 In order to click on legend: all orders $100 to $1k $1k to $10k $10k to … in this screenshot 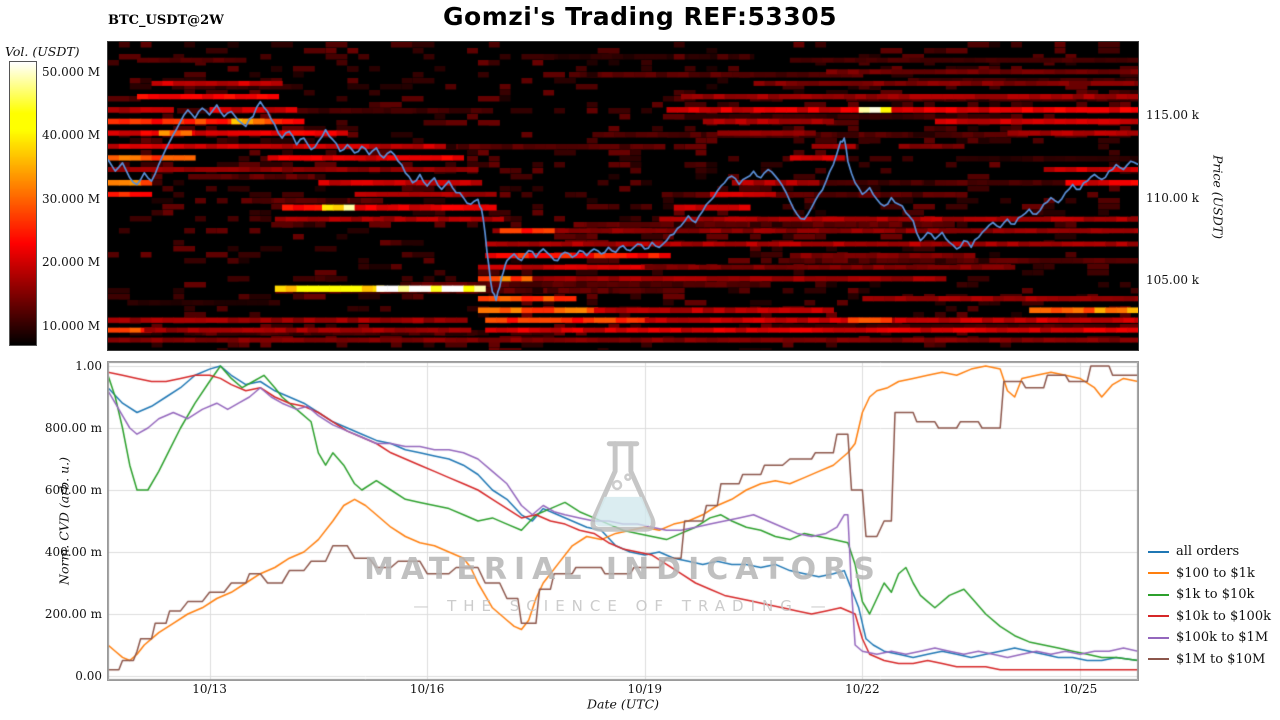, I will do `click(1209, 605)`.